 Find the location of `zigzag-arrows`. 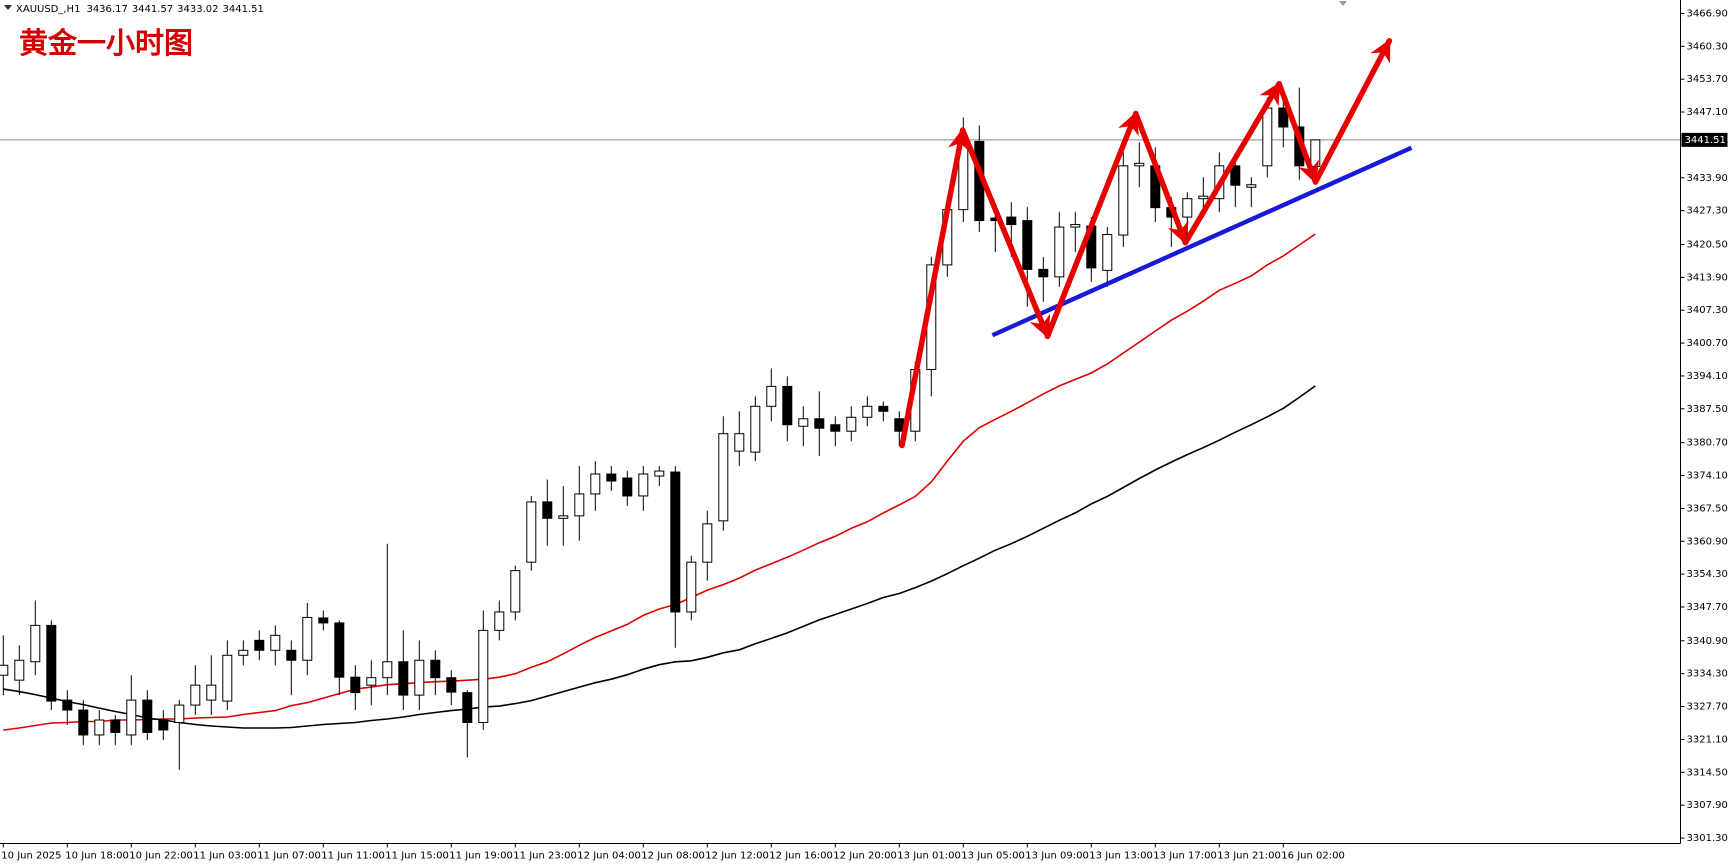

zigzag-arrows is located at coordinates (1146, 243).